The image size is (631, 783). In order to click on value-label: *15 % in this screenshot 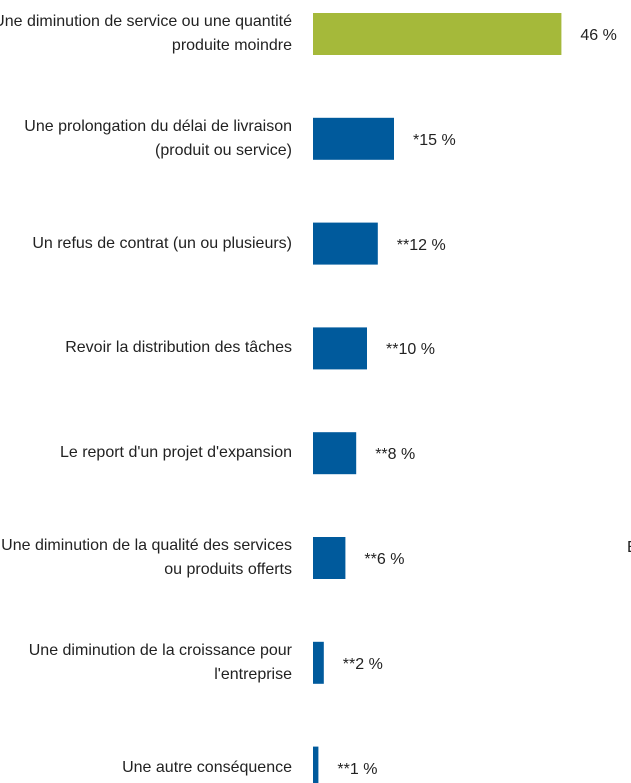, I will do `click(434, 140)`.